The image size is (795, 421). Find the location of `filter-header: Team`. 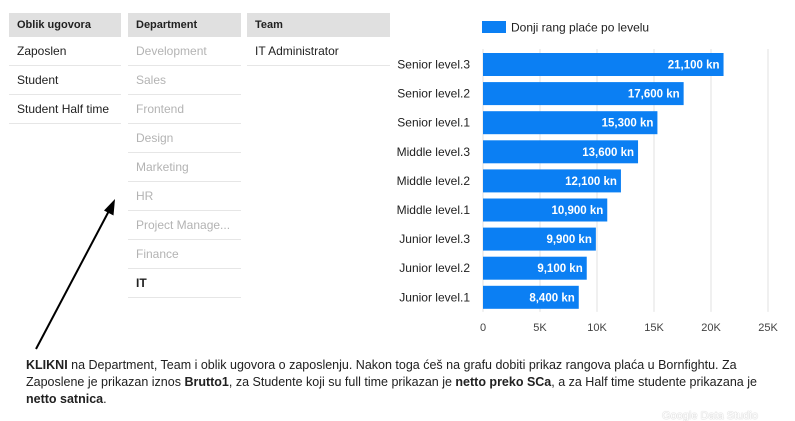

filter-header: Team is located at coordinates (318, 25).